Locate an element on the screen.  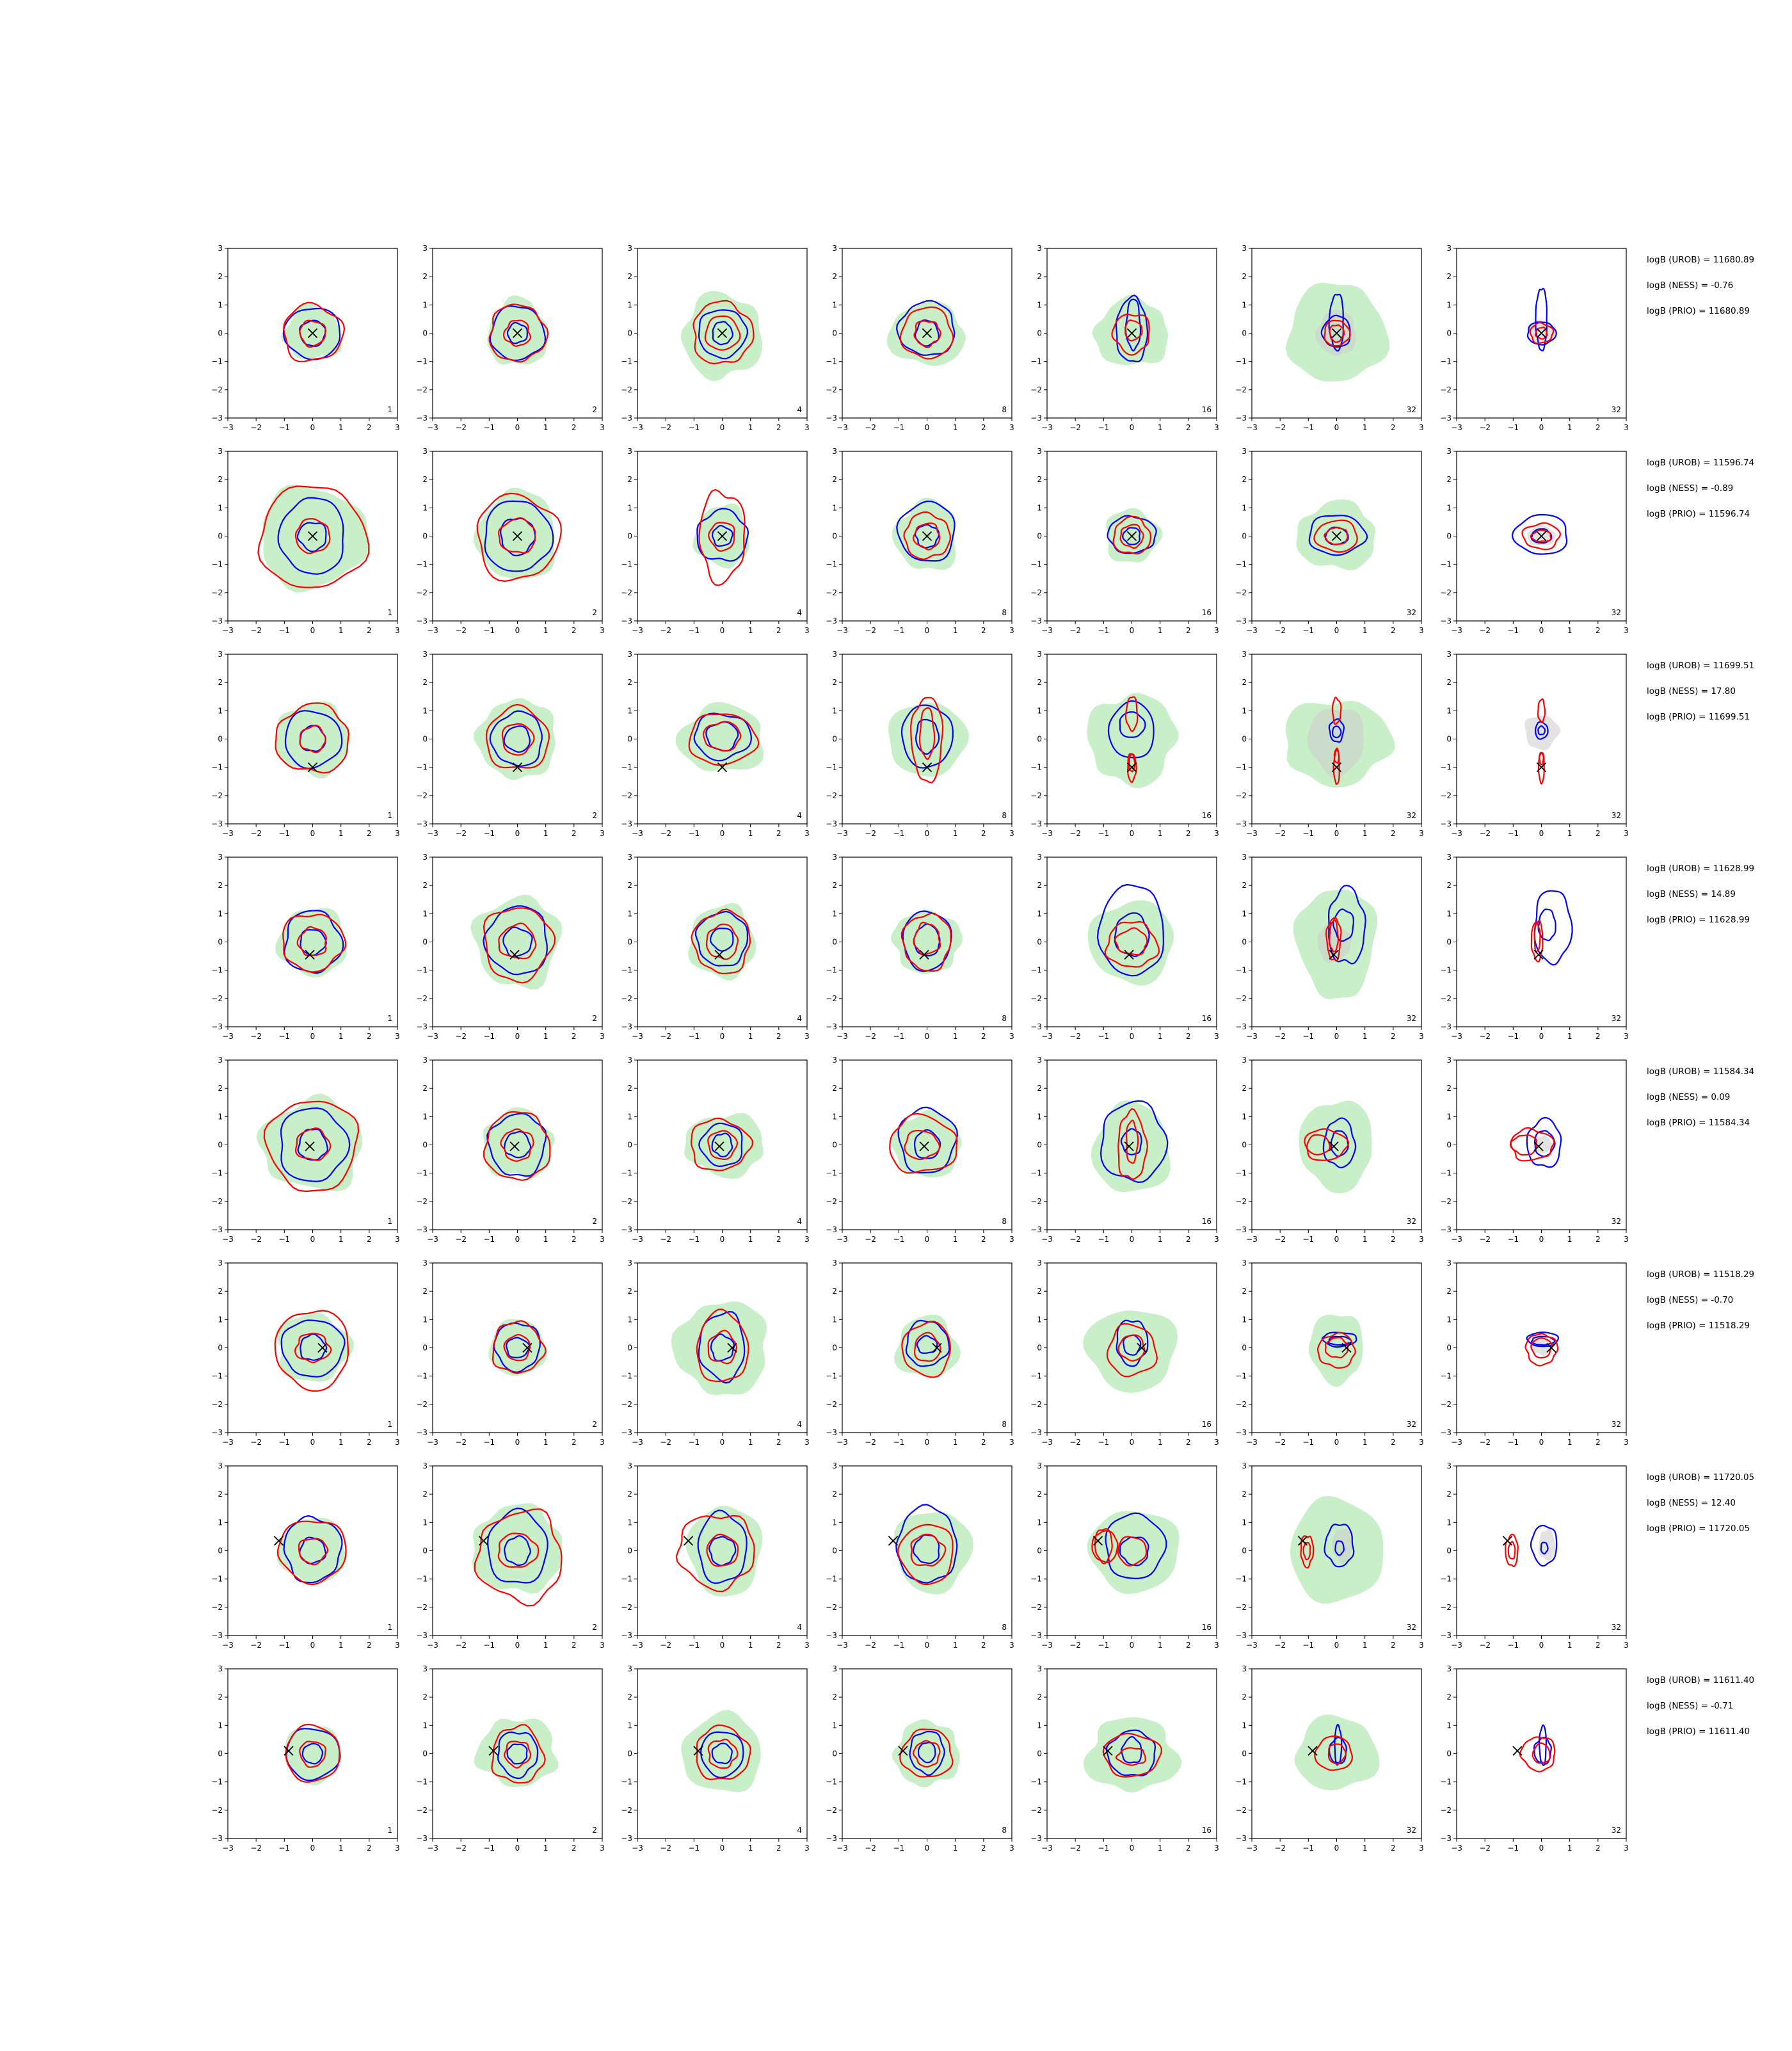
panel-corner-label: 16 is located at coordinates (1207, 1830).